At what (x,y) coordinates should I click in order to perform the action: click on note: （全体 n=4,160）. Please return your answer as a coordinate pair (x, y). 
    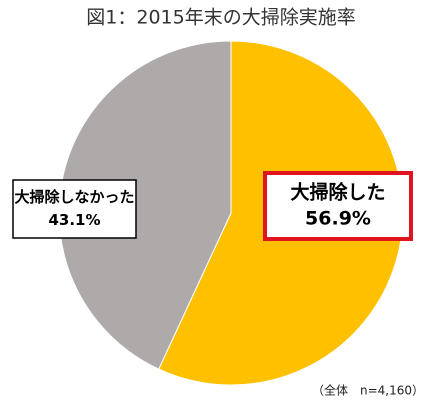
    Looking at the image, I should click on (368, 390).